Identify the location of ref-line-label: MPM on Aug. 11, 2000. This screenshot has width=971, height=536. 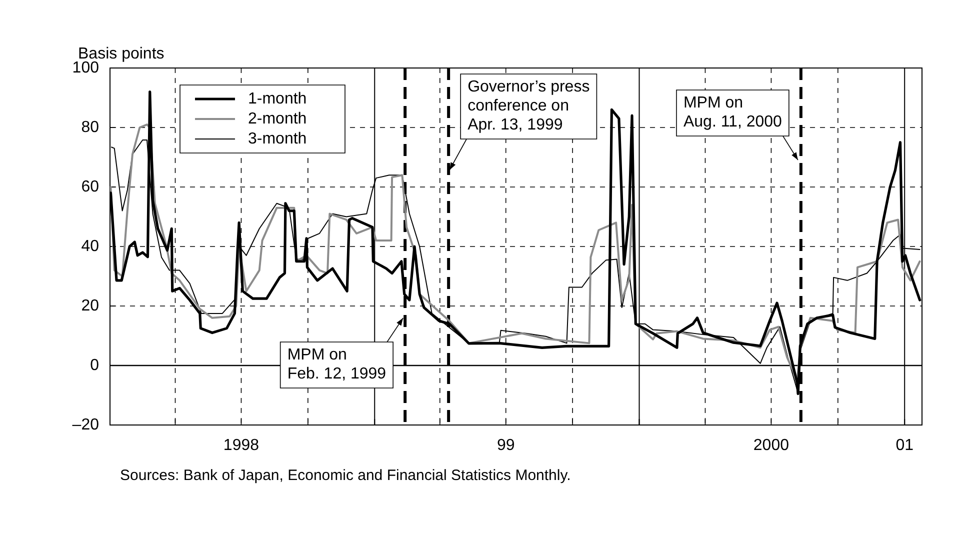
(732, 112).